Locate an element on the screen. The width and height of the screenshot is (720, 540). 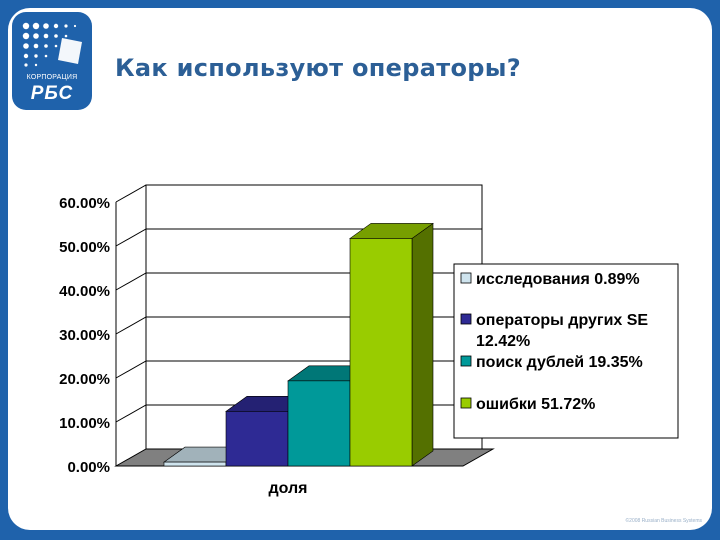
legend-box is located at coordinates (566, 351).